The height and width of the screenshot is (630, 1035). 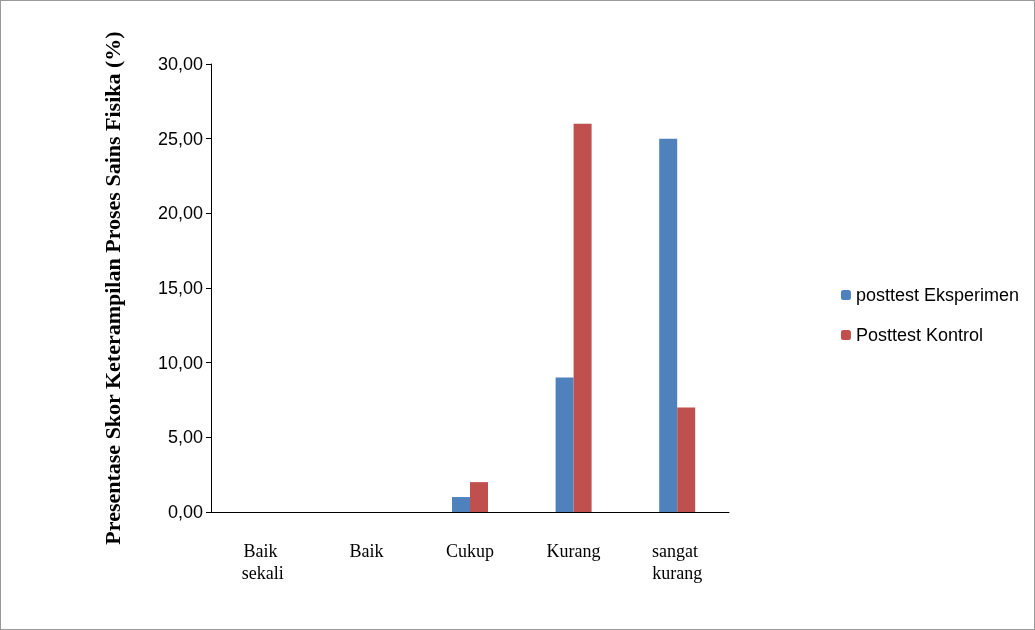 What do you see at coordinates (366, 551) in the screenshot?
I see `x-tick-label: Baik` at bounding box center [366, 551].